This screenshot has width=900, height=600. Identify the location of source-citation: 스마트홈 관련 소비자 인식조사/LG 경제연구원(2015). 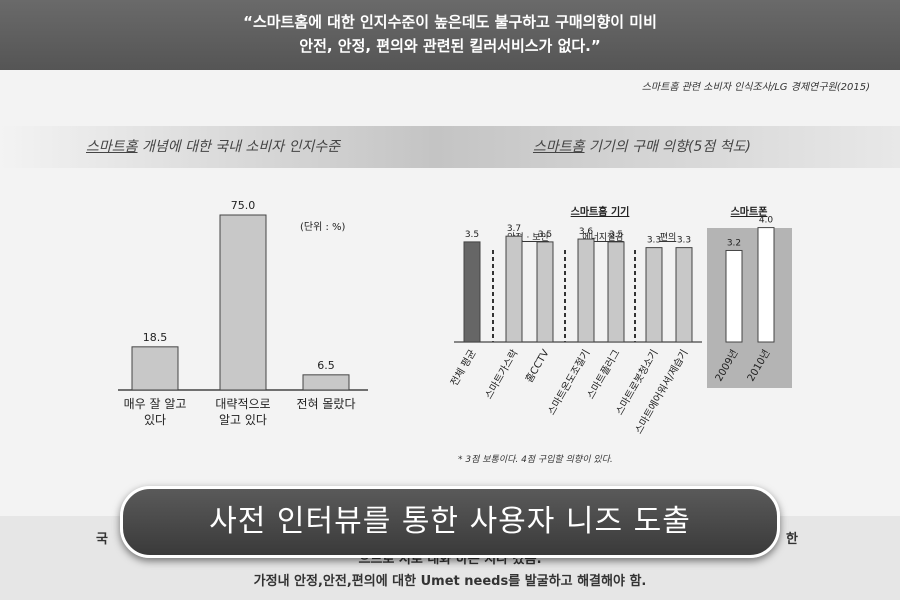
(755, 87).